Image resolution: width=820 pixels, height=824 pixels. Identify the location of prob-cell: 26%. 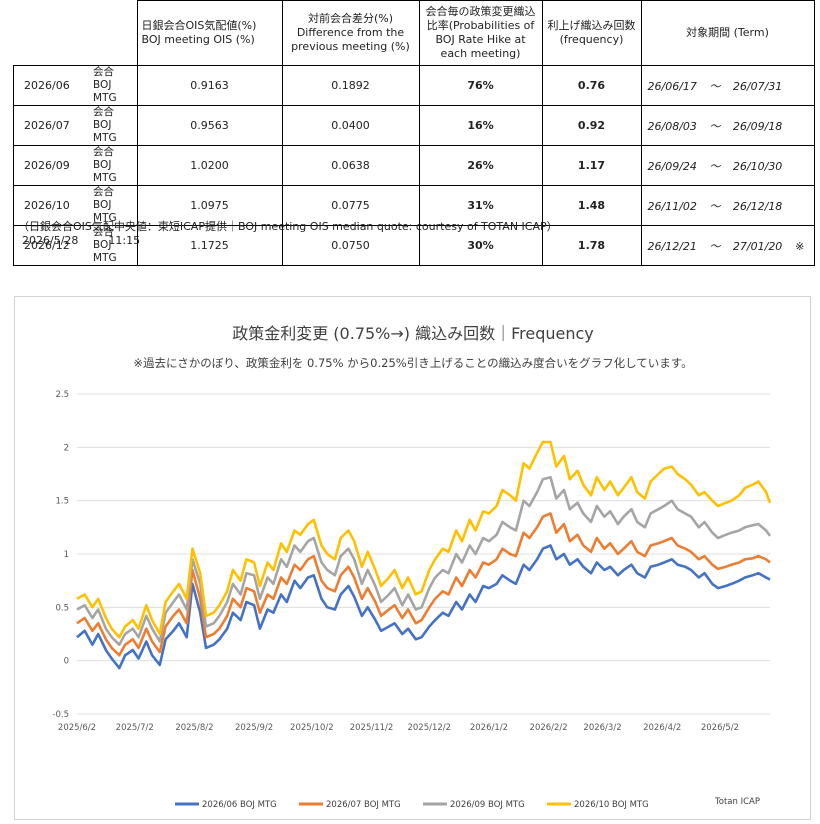
(480, 165).